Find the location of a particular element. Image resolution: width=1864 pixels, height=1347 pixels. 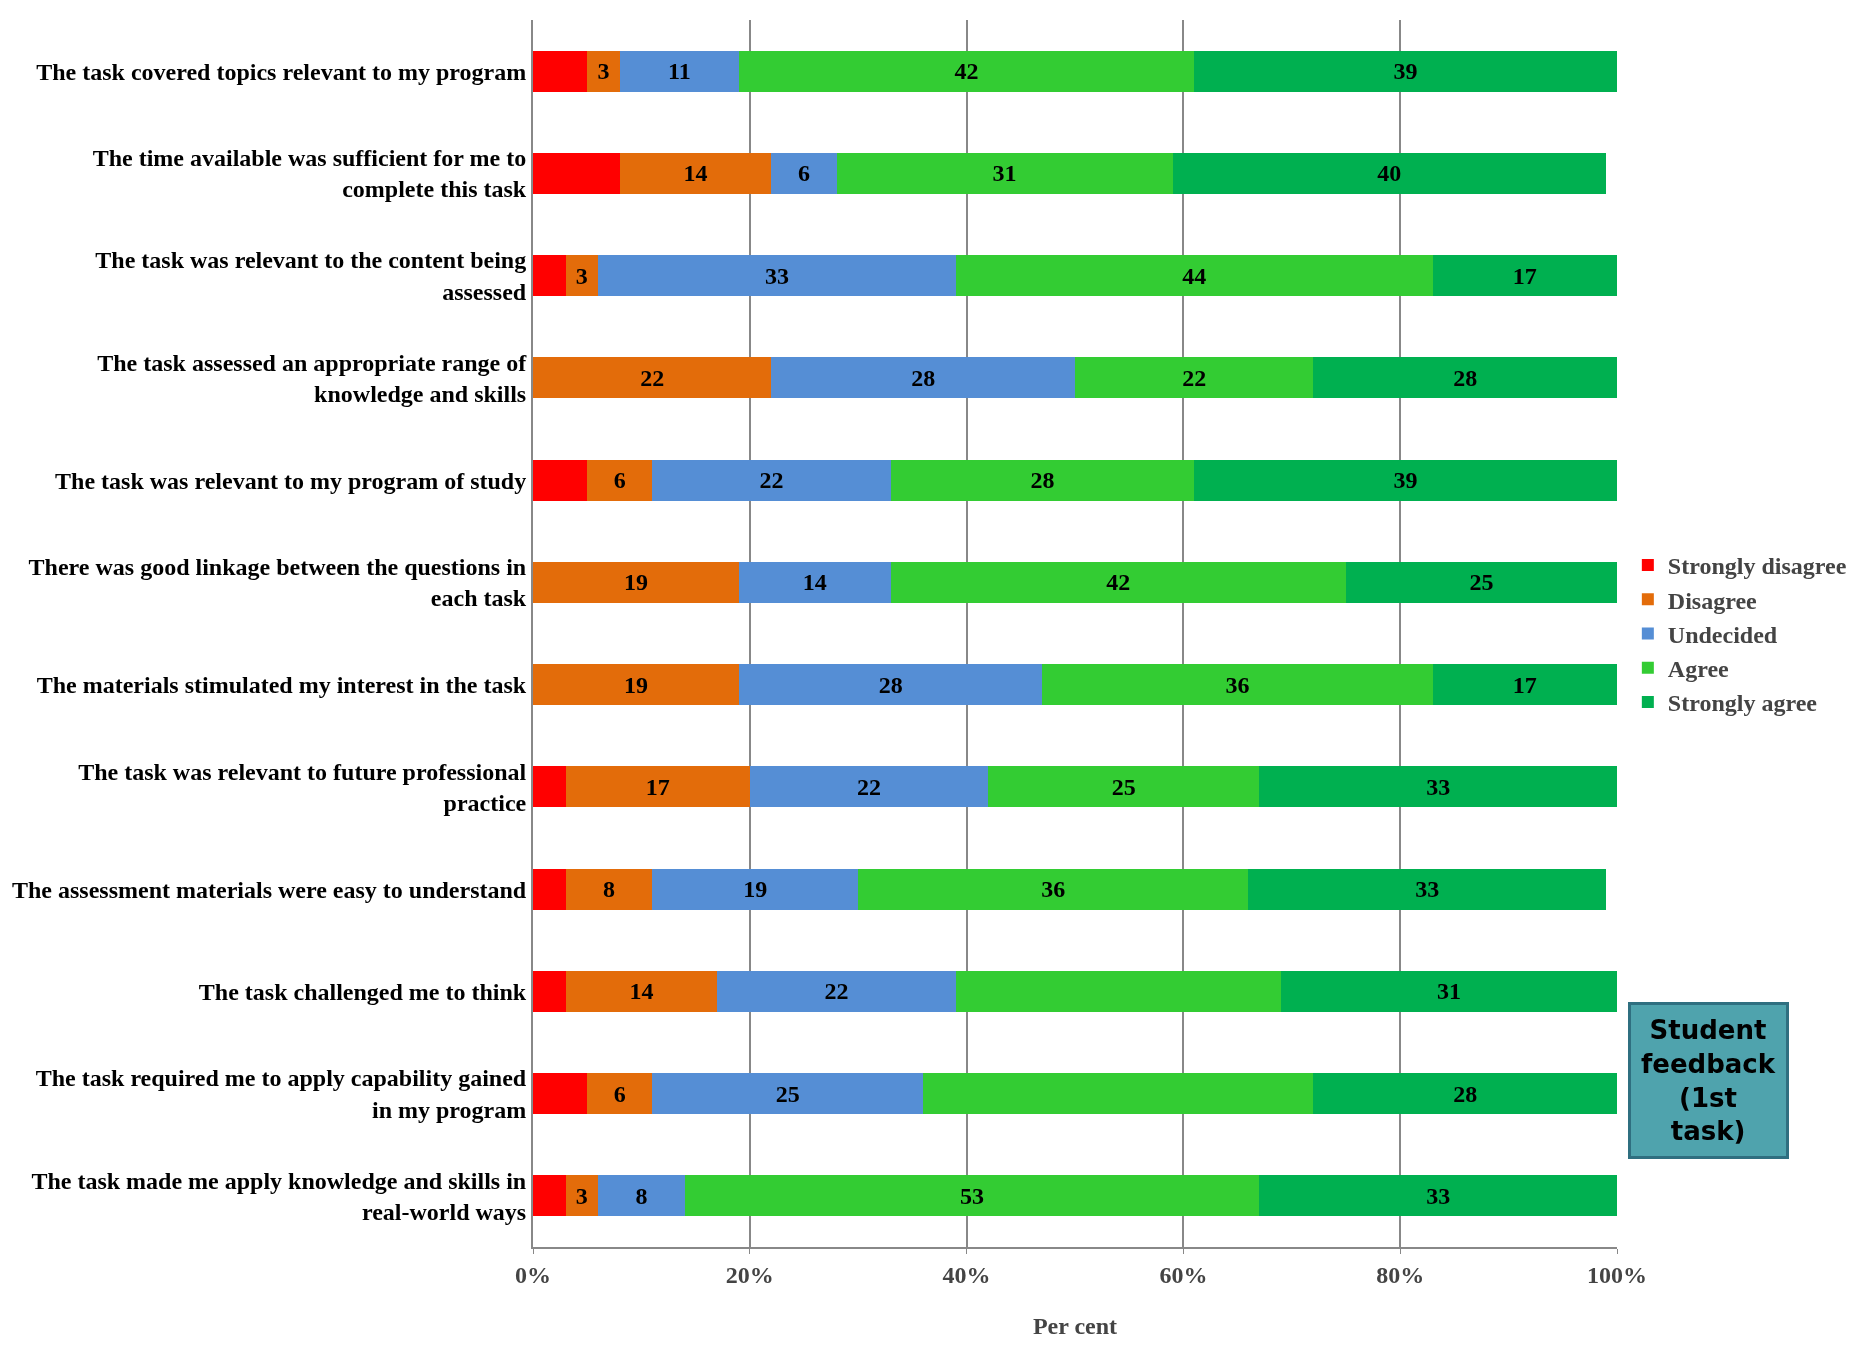

y-tick-label: The task made me apply knowledge and skills in real-world ways is located at coordinates (279, 1196).